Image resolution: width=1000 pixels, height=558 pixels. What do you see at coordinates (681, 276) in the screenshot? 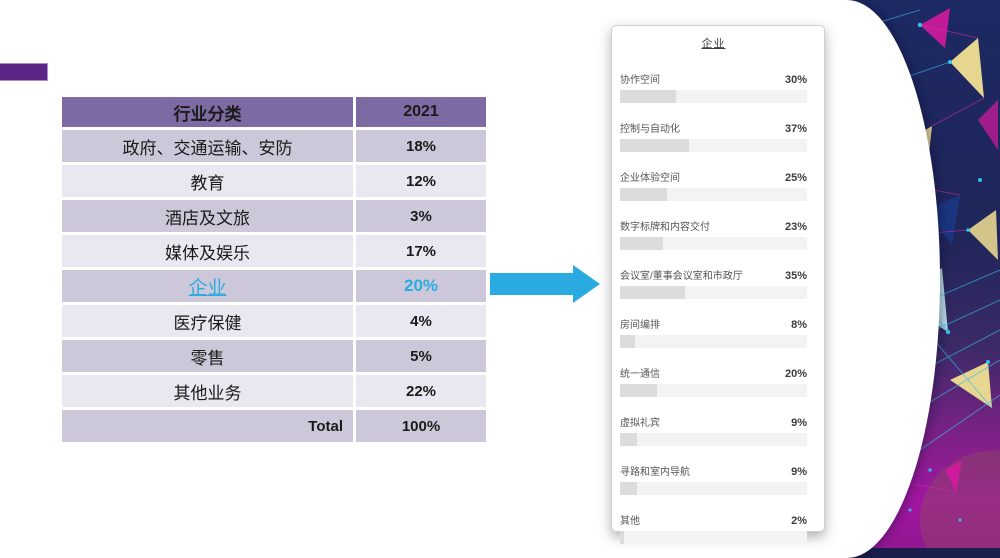
I see `bar-item-label: 会议室/董事会议室和市政厅` at bounding box center [681, 276].